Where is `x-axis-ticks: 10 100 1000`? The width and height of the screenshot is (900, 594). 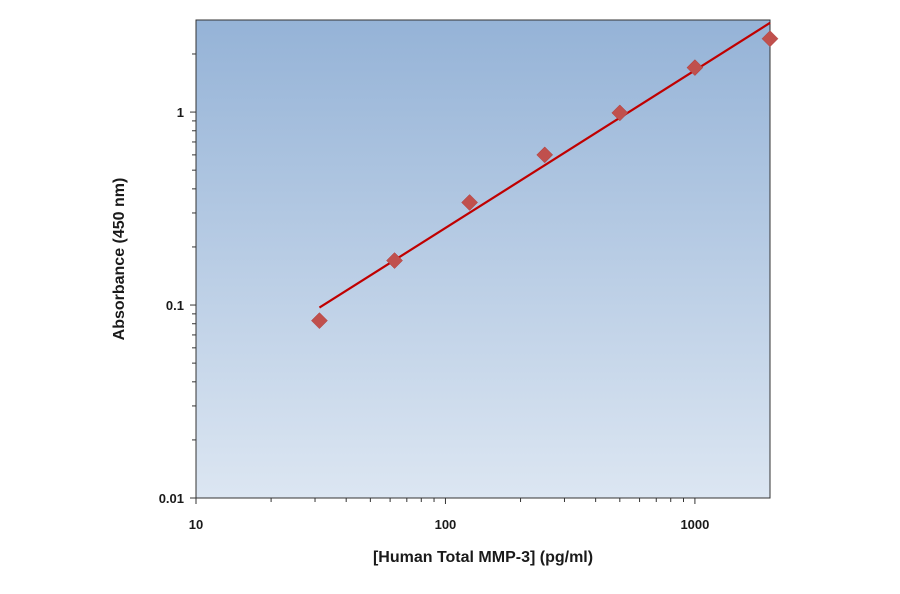
x-axis-ticks: 10 100 1000 is located at coordinates (449, 515).